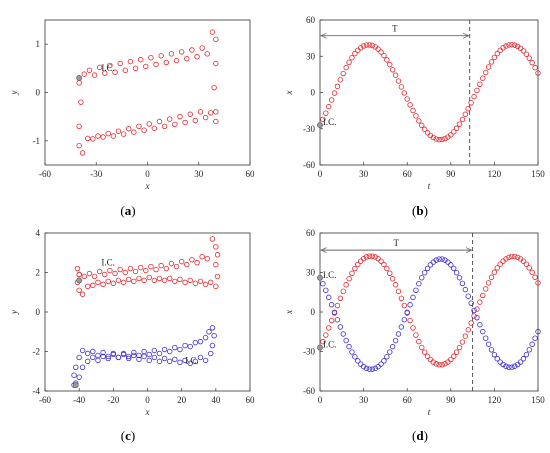  What do you see at coordinates (37, 391) in the screenshot?
I see `y-tick-label: -4` at bounding box center [37, 391].